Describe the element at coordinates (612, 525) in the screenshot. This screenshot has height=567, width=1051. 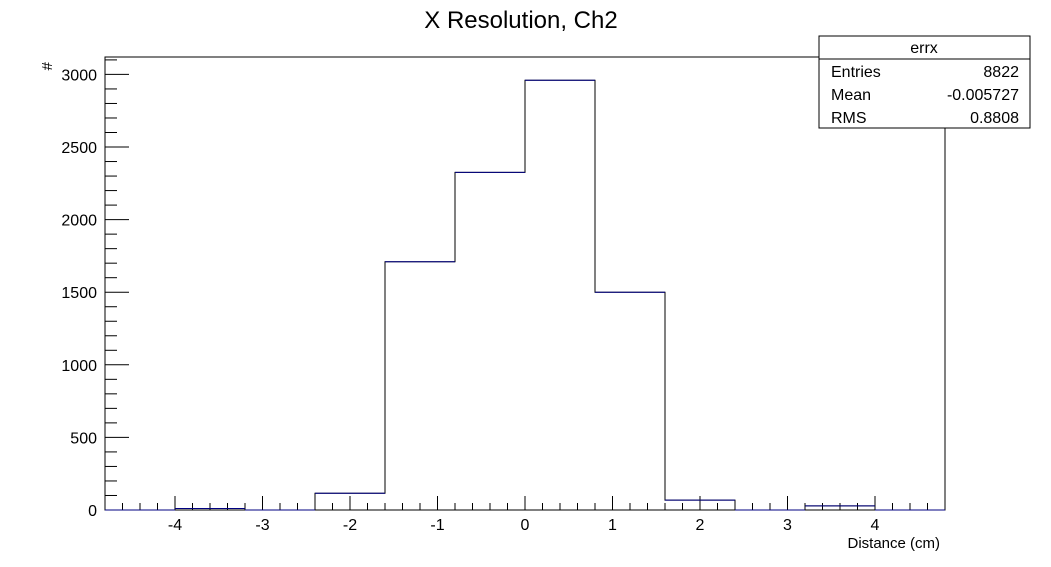
I see `x-tick-label: 1` at that location.